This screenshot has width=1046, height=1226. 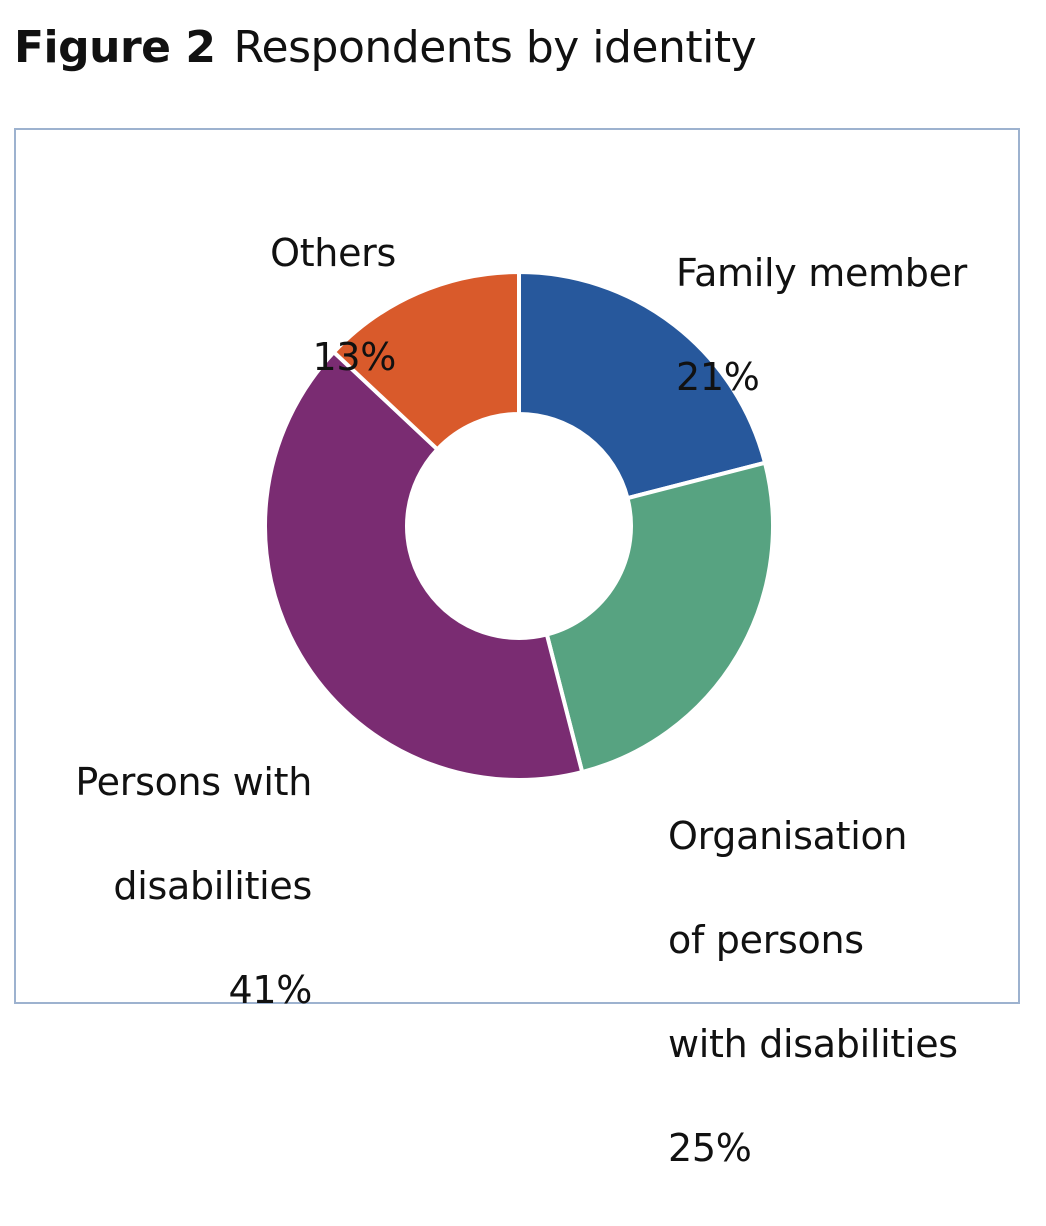 What do you see at coordinates (718, 377) in the screenshot?
I see `label-family-member-pct: 21%` at bounding box center [718, 377].